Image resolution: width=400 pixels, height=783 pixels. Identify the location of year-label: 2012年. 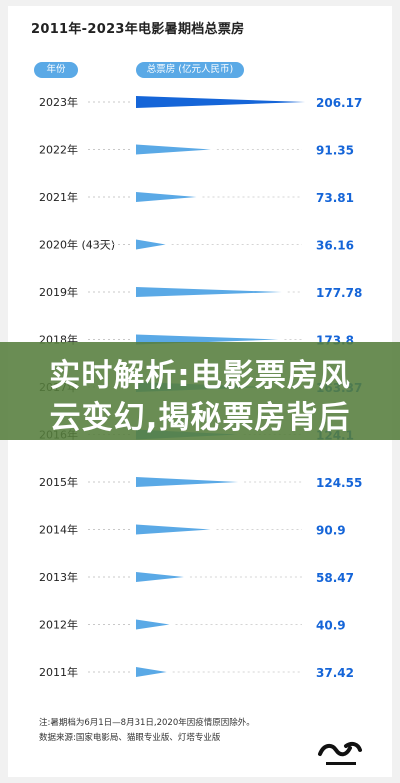
(58, 625).